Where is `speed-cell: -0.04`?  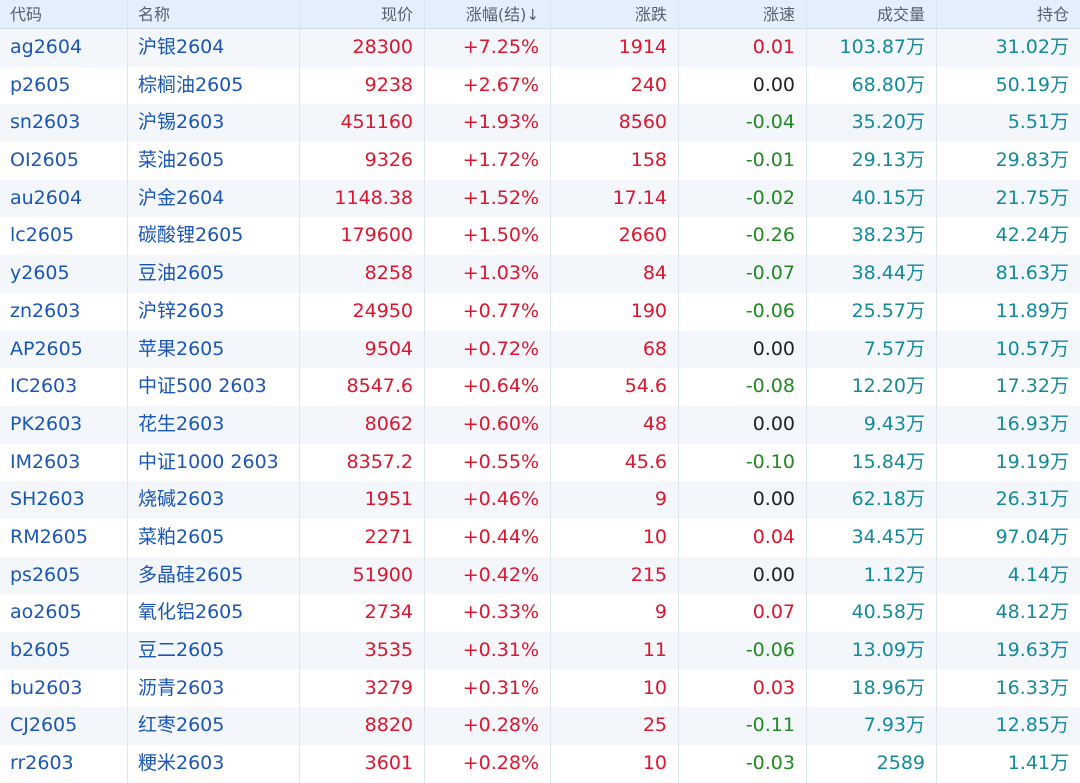
speed-cell: -0.04 is located at coordinates (743, 123).